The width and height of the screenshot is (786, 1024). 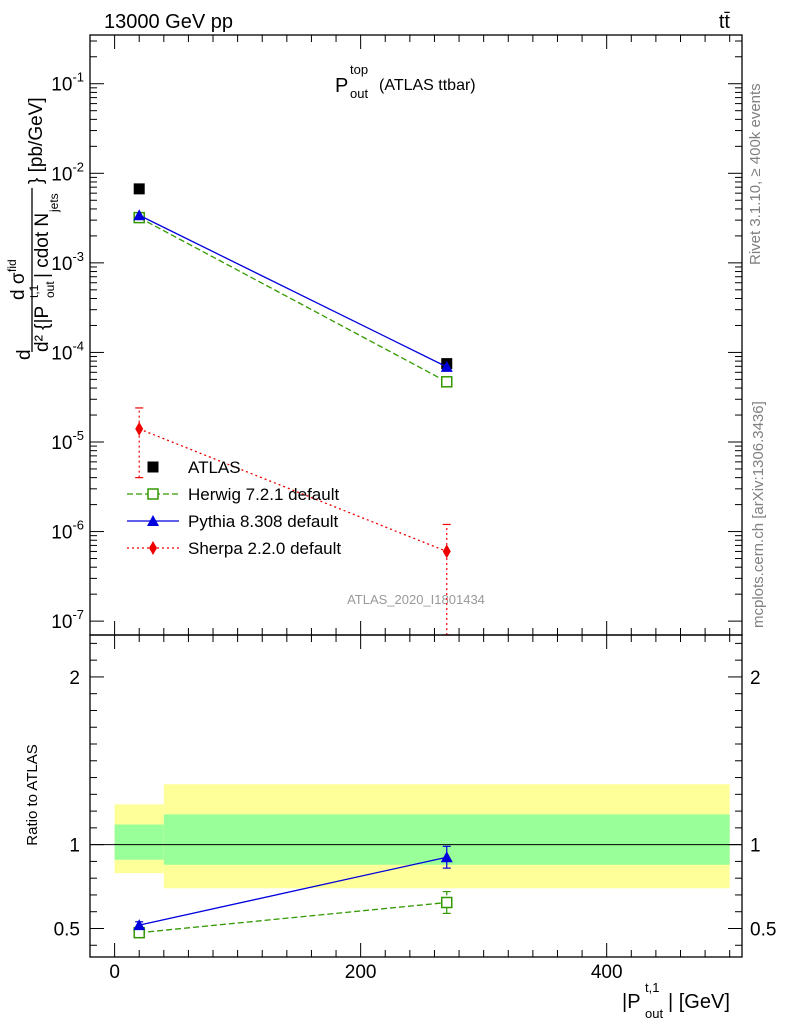 What do you see at coordinates (427, 85) in the screenshot?
I see `title-rest: (ATLAS ttbar)` at bounding box center [427, 85].